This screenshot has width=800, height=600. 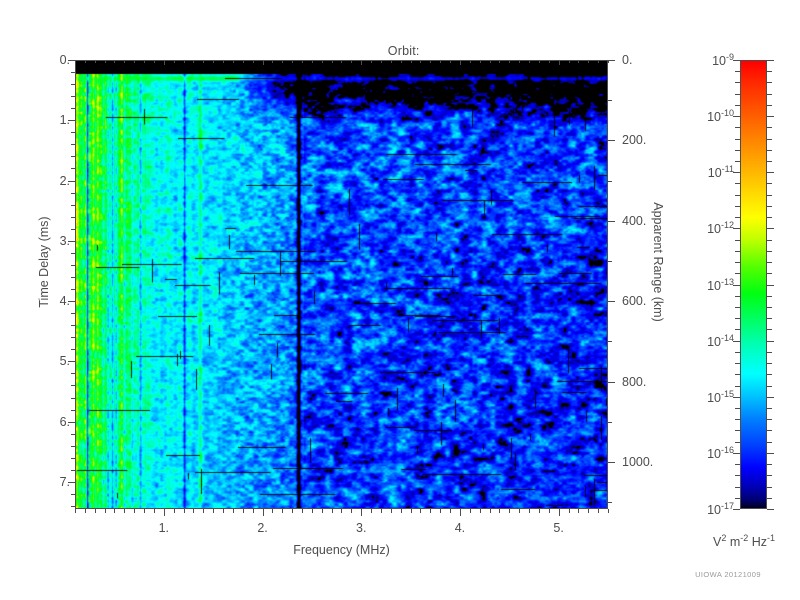 What do you see at coordinates (64, 421) in the screenshot?
I see `y-left-tick-6: 6.` at bounding box center [64, 421].